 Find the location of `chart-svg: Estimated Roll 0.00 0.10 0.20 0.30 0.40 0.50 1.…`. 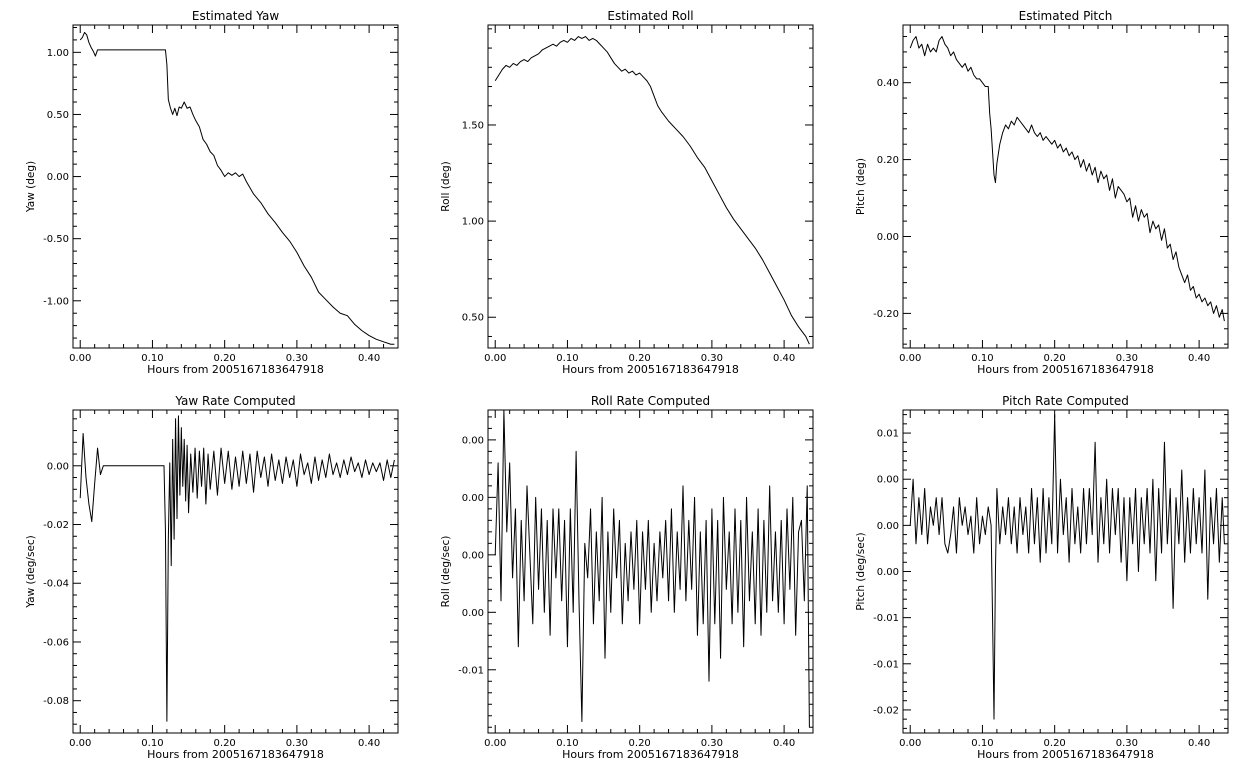

chart-svg: Estimated Roll 0.00 0.10 0.20 0.30 0.40 0.50 1.… is located at coordinates (627, 192).